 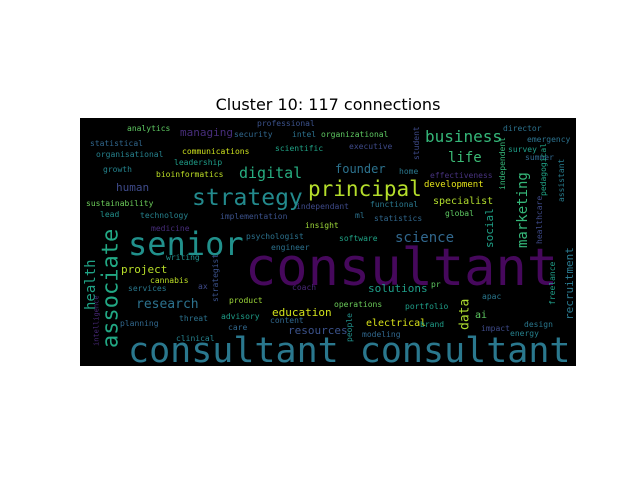 What do you see at coordinates (355, 134) in the screenshot?
I see `cloud-word: organizational` at bounding box center [355, 134].